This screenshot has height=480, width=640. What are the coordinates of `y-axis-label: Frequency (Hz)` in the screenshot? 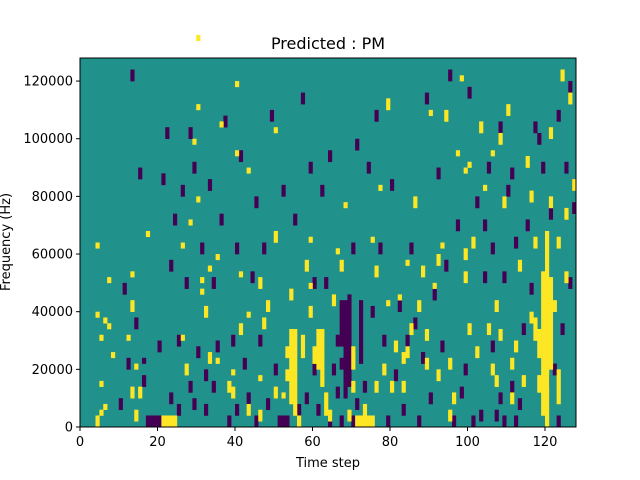 It's located at (7, 242).